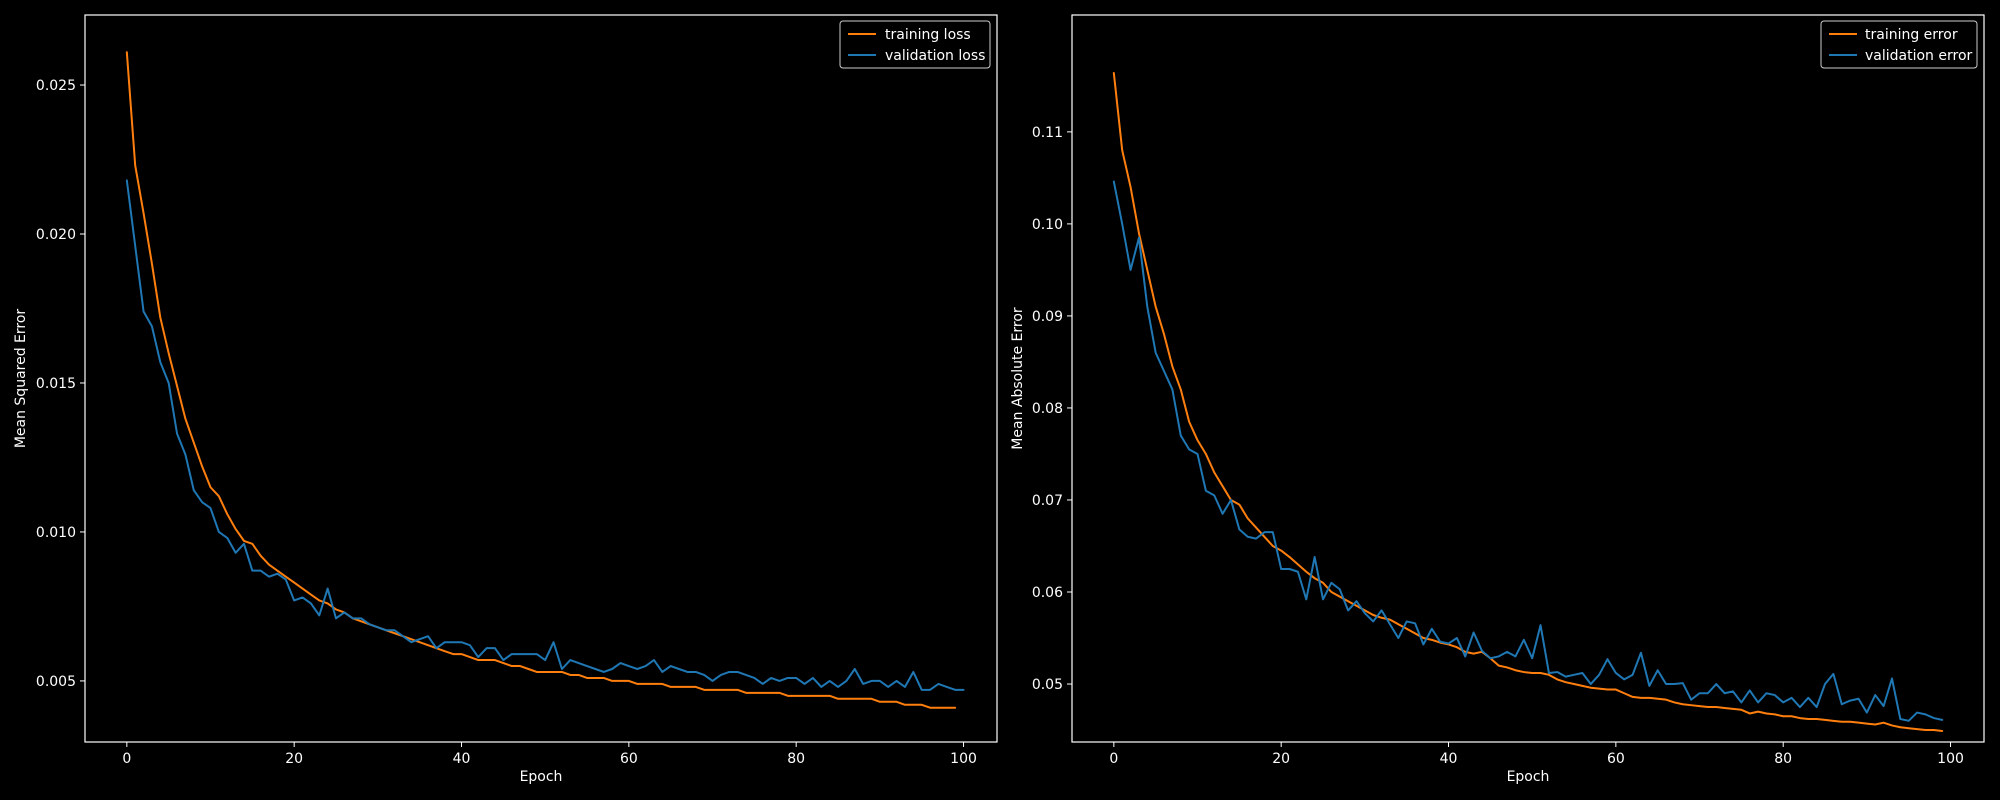  What do you see at coordinates (462, 759) in the screenshot?
I see `mse-x-tick-label: 40` at bounding box center [462, 759].